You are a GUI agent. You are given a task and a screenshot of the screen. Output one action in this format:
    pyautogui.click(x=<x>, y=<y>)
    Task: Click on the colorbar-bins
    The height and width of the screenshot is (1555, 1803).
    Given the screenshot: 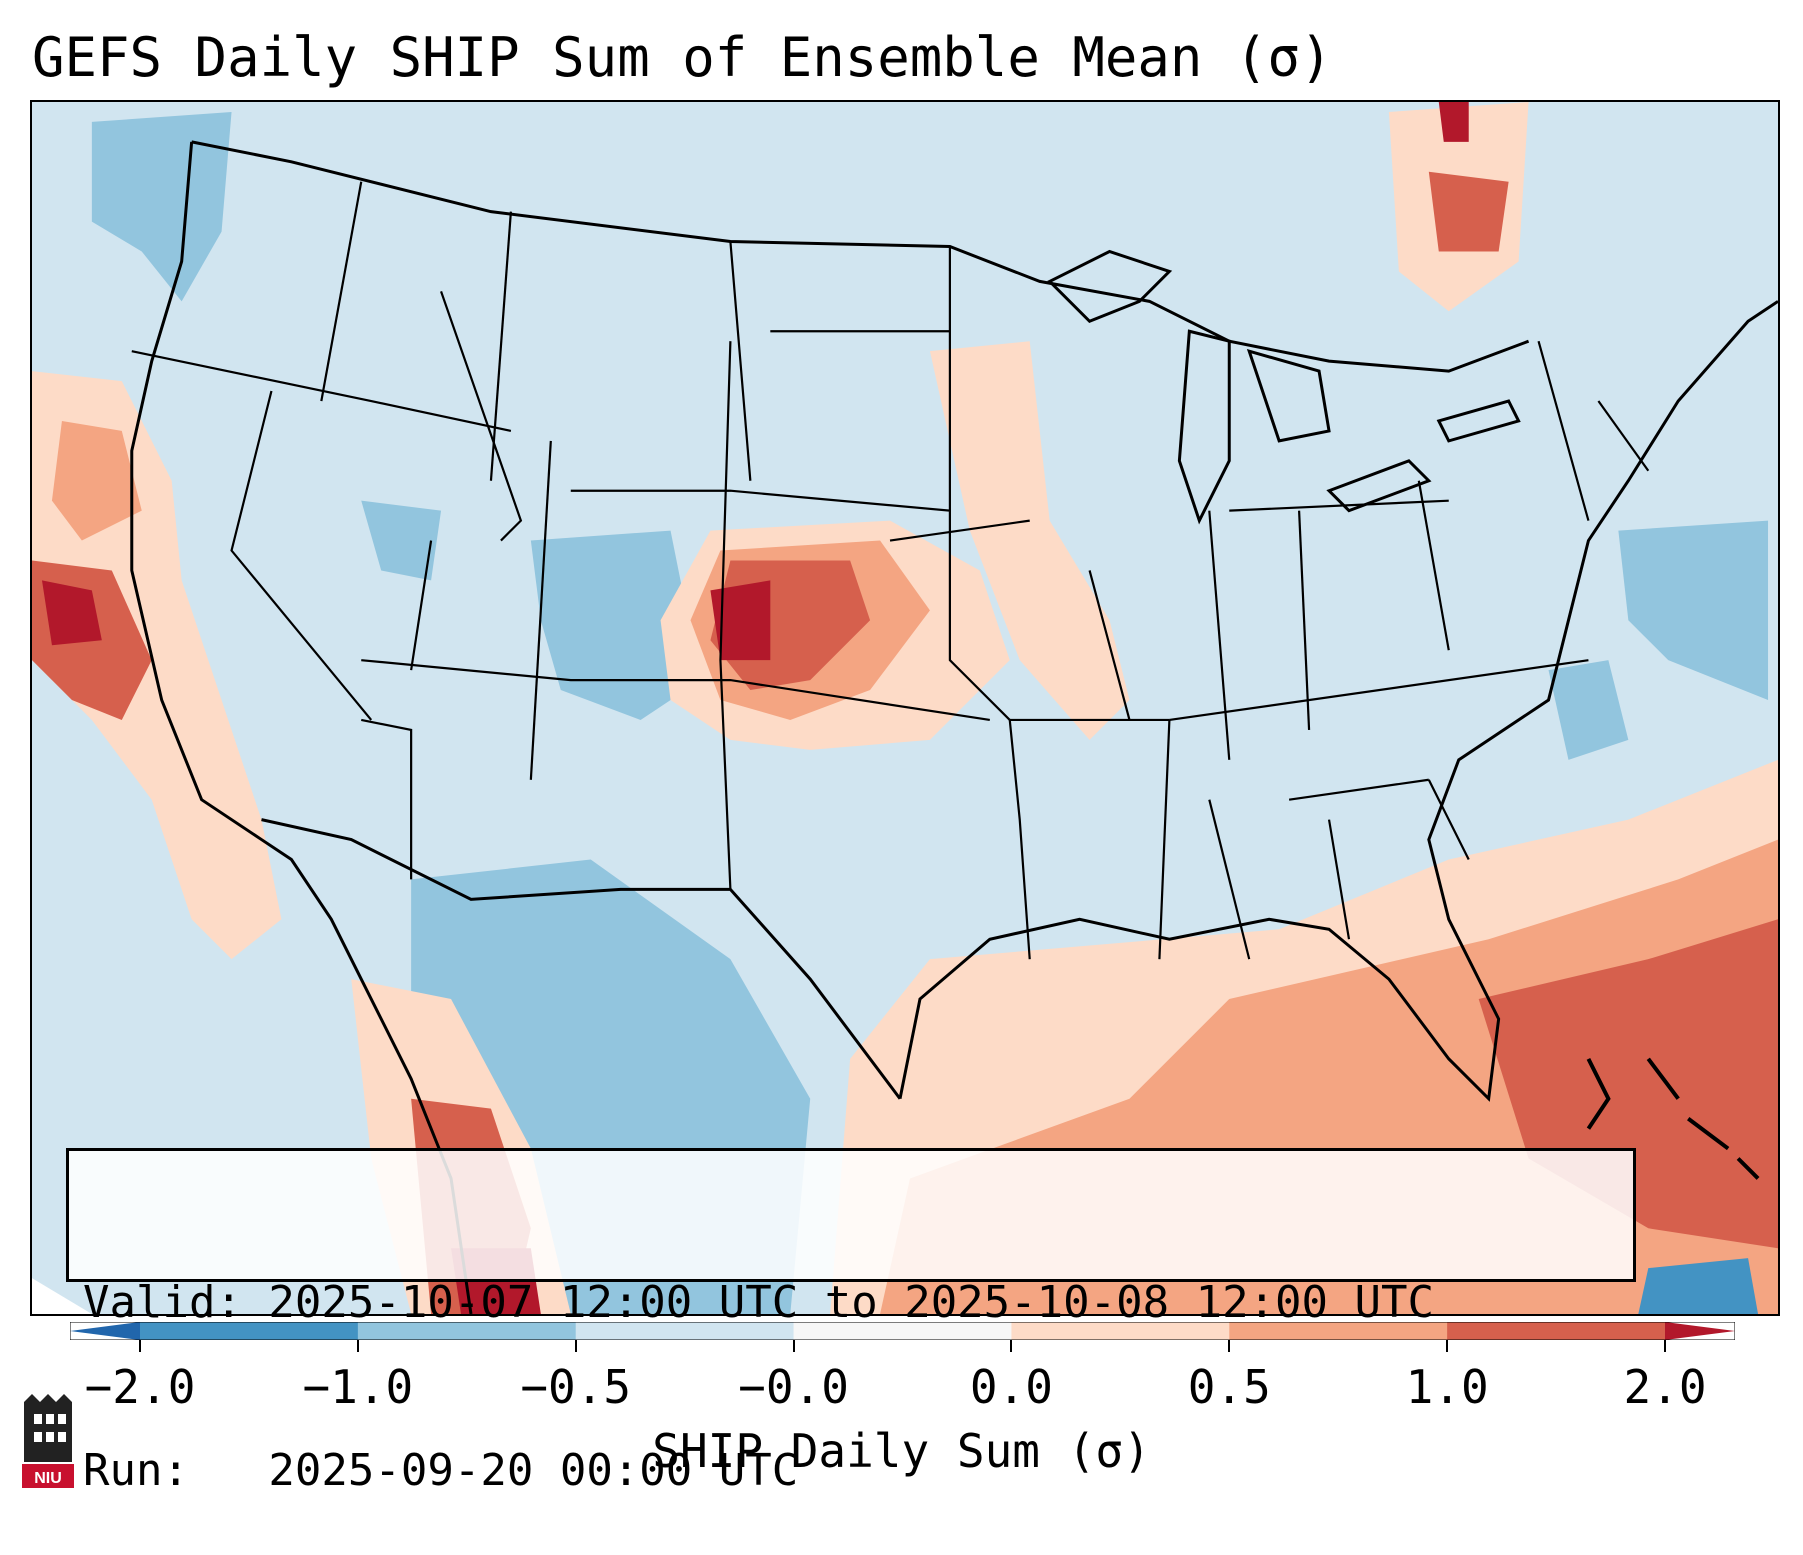 What is the action you would take?
    pyautogui.click(x=902, y=1331)
    